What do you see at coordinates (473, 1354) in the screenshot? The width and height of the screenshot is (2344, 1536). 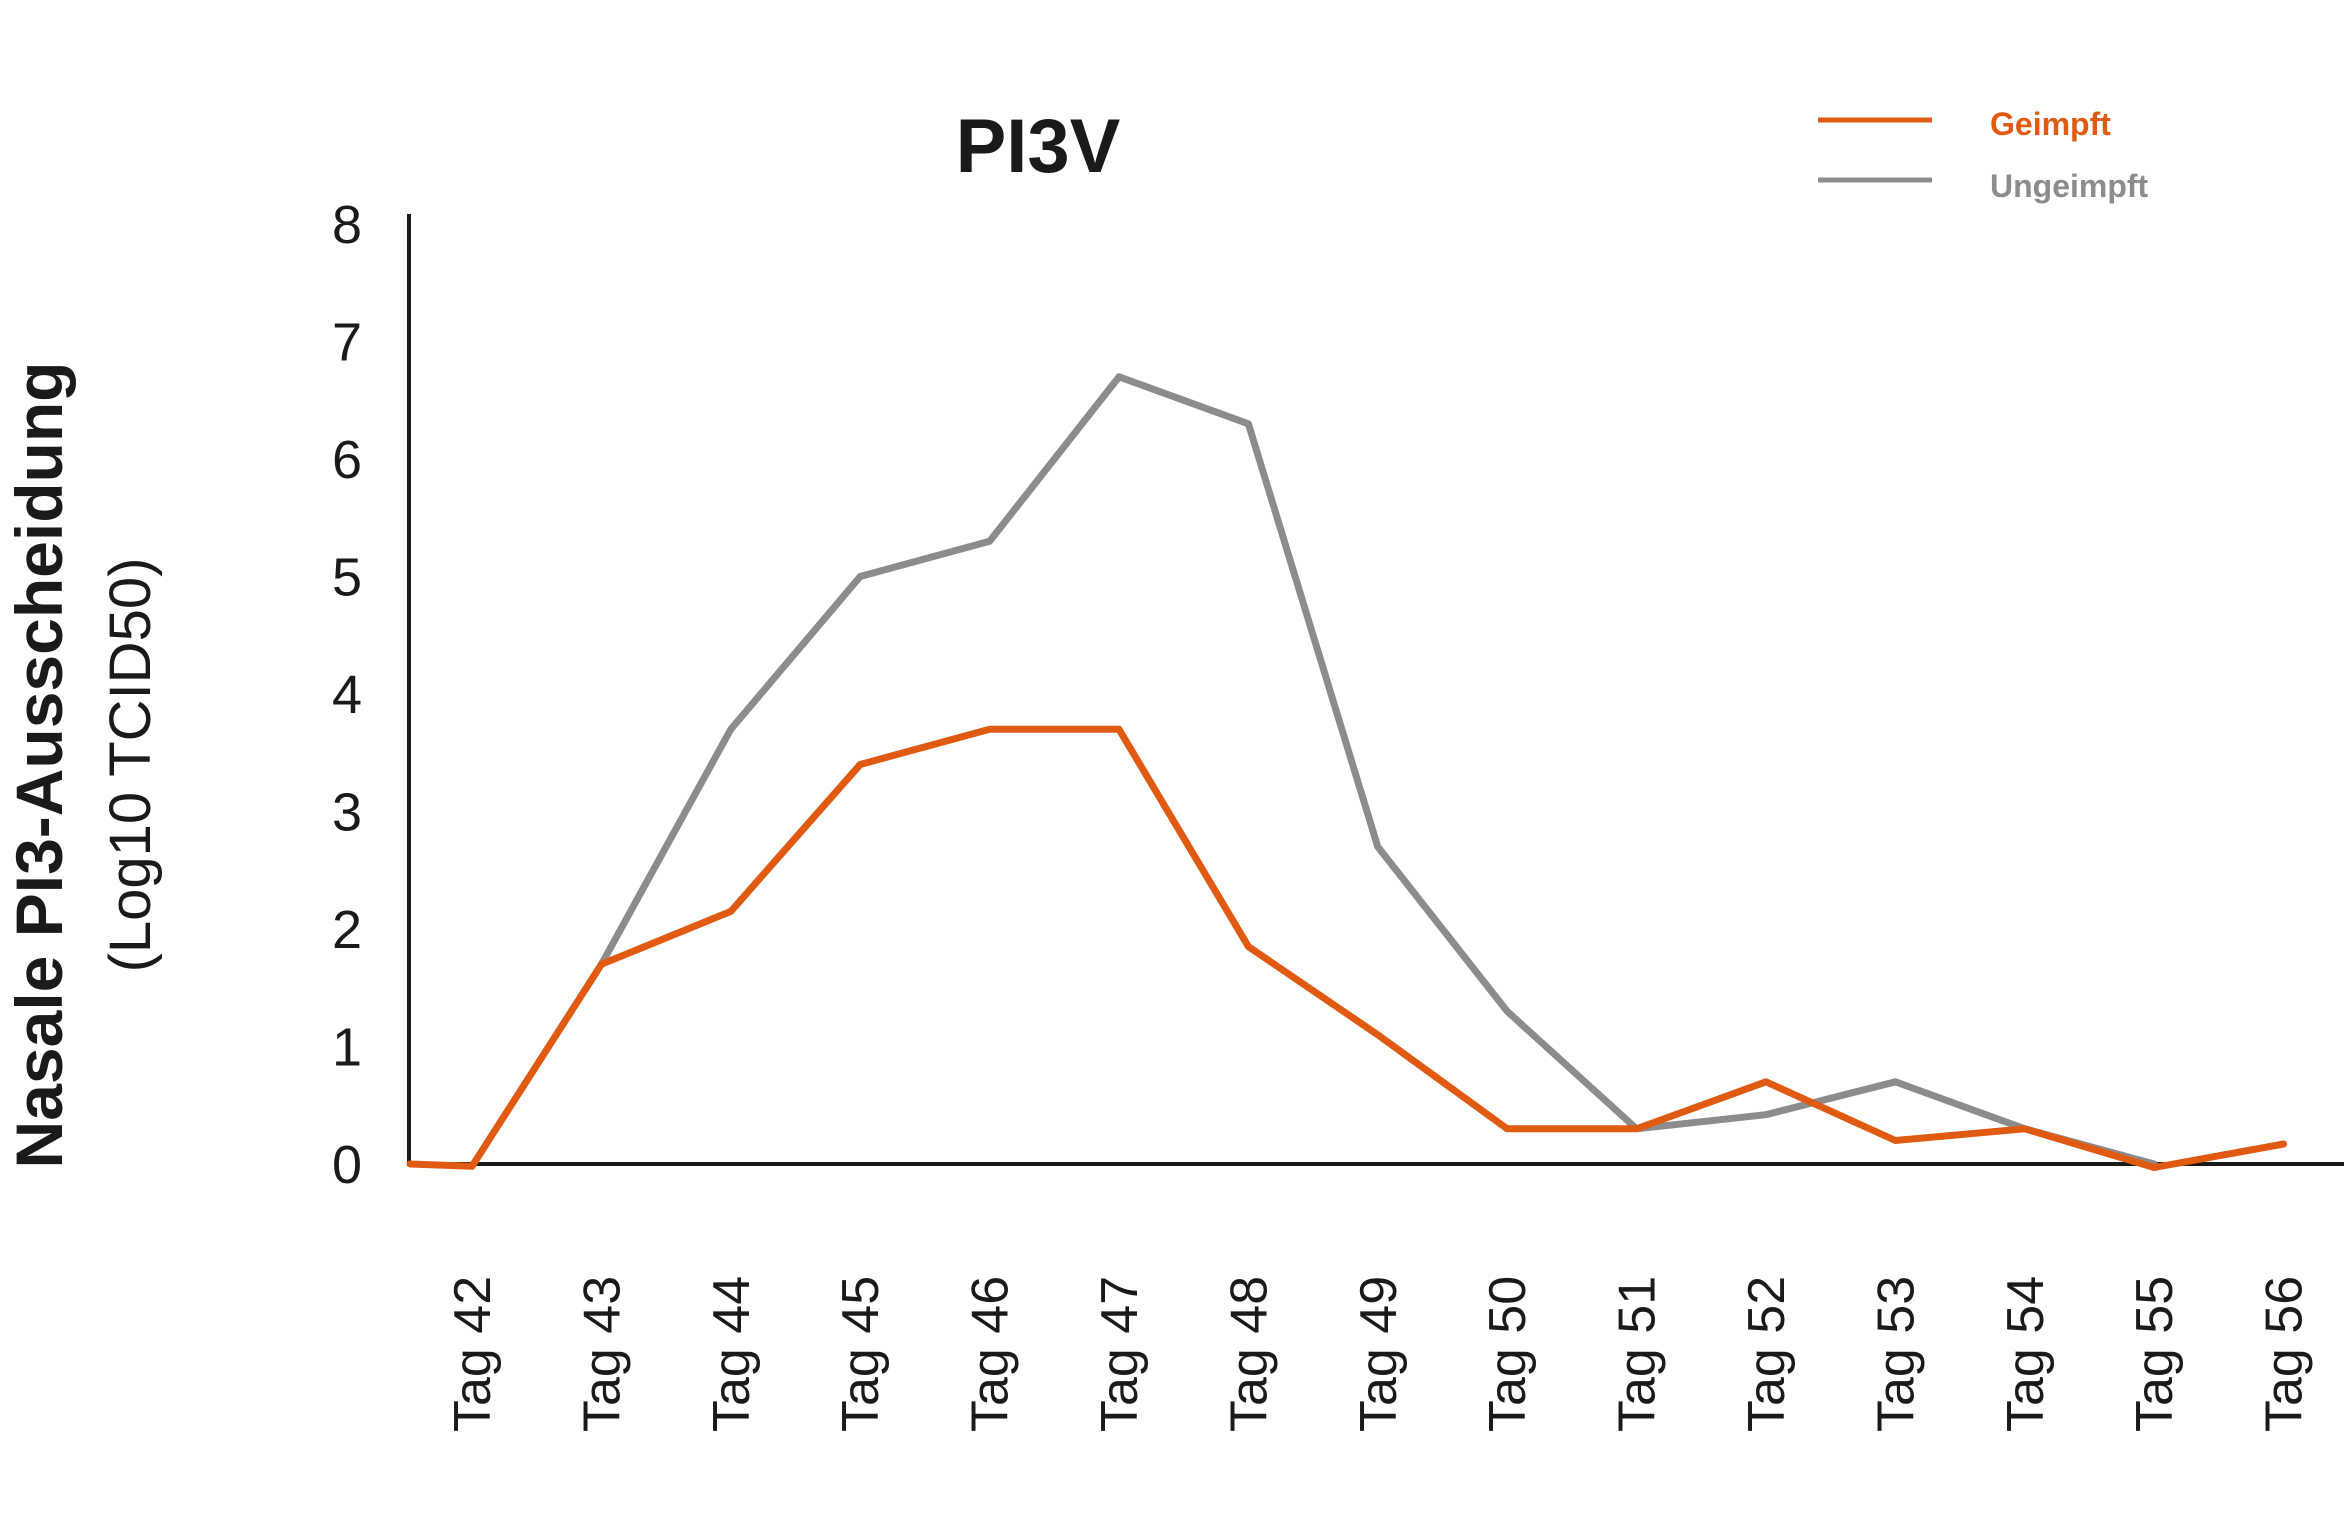 I see `x-tick-label: Tag 42` at bounding box center [473, 1354].